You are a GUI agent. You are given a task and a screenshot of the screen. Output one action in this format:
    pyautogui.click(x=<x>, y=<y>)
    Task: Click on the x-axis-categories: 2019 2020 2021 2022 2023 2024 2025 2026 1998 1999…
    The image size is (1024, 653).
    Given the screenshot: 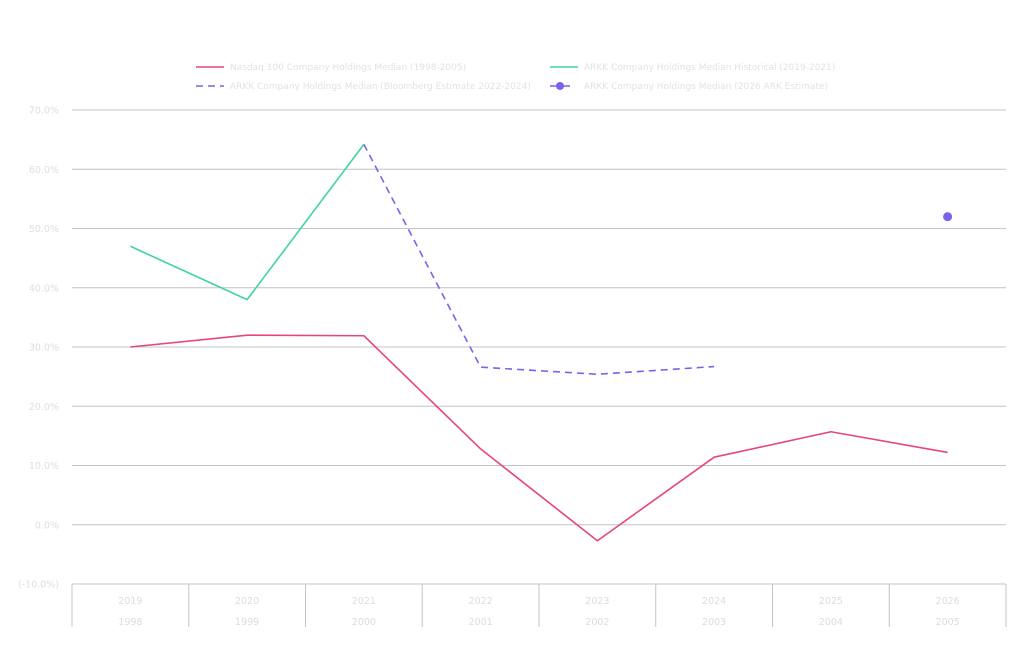 What is the action you would take?
    pyautogui.click(x=539, y=605)
    